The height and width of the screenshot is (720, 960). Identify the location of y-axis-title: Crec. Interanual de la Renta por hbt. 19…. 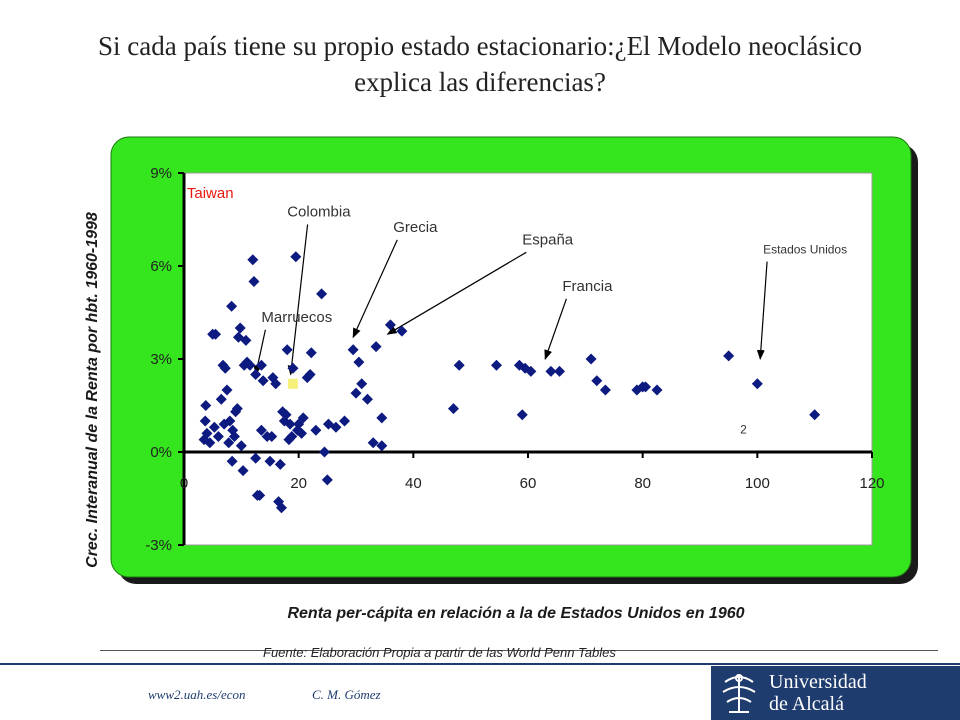
(92, 390).